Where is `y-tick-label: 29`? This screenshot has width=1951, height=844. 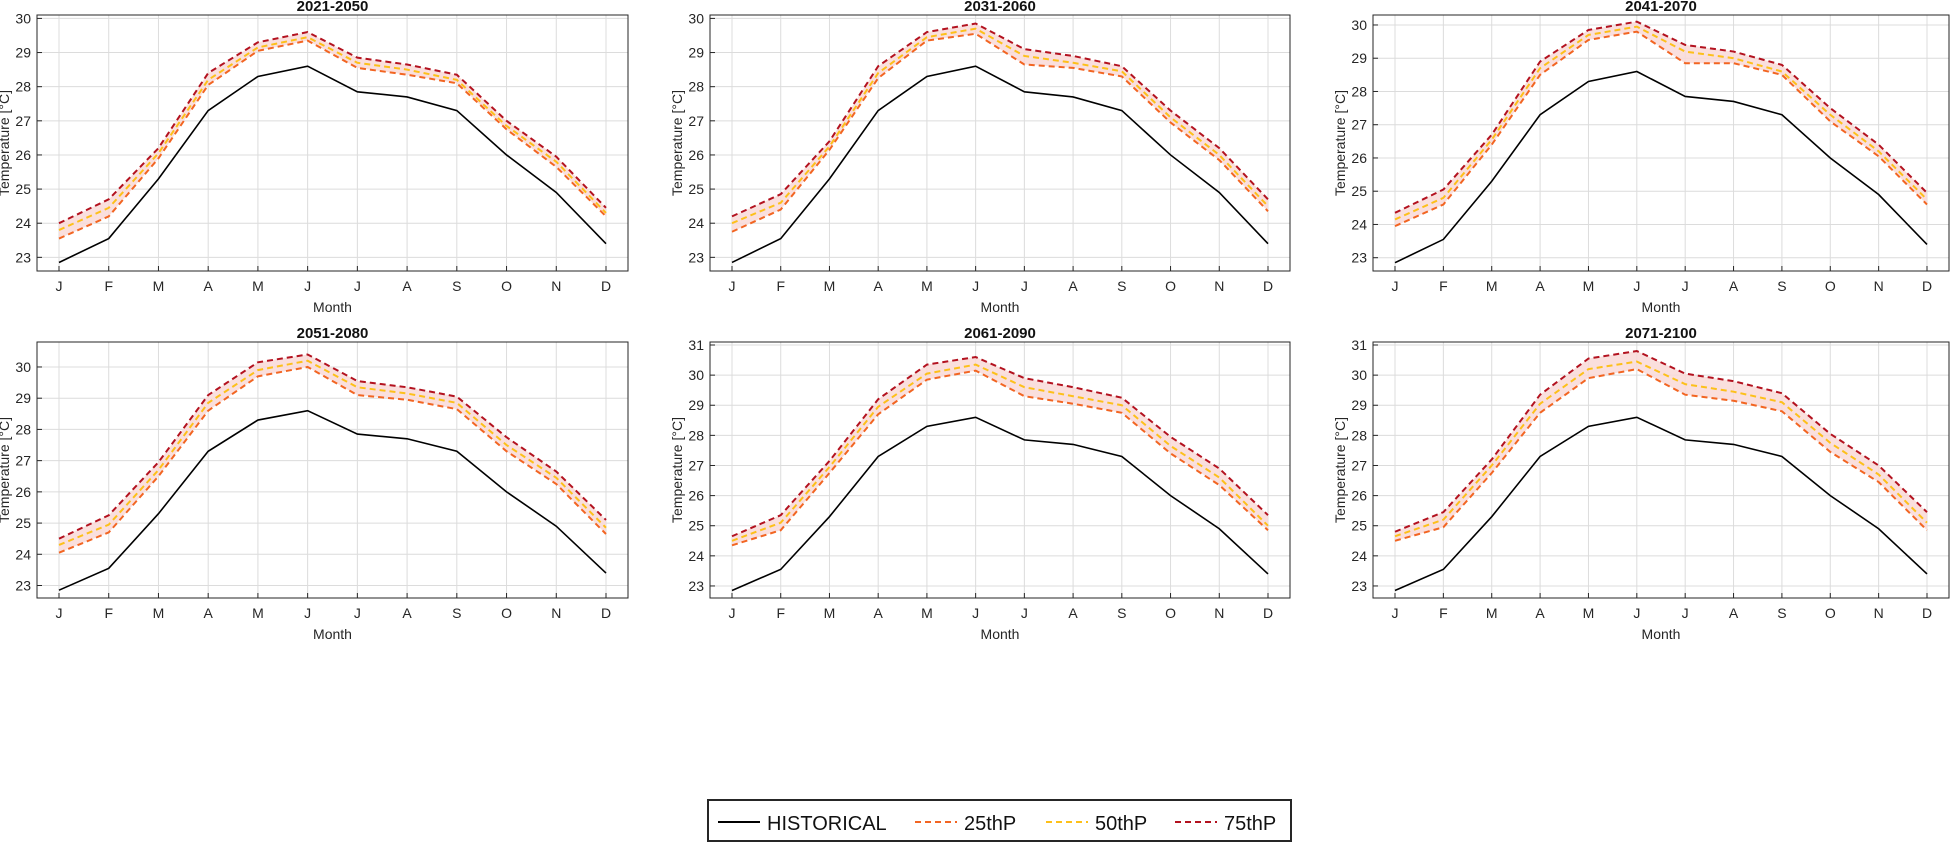
y-tick-label: 29 is located at coordinates (1359, 405).